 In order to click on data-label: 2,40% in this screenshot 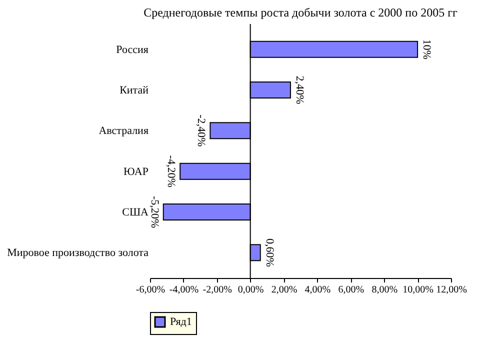, I will do `click(299, 90)`.